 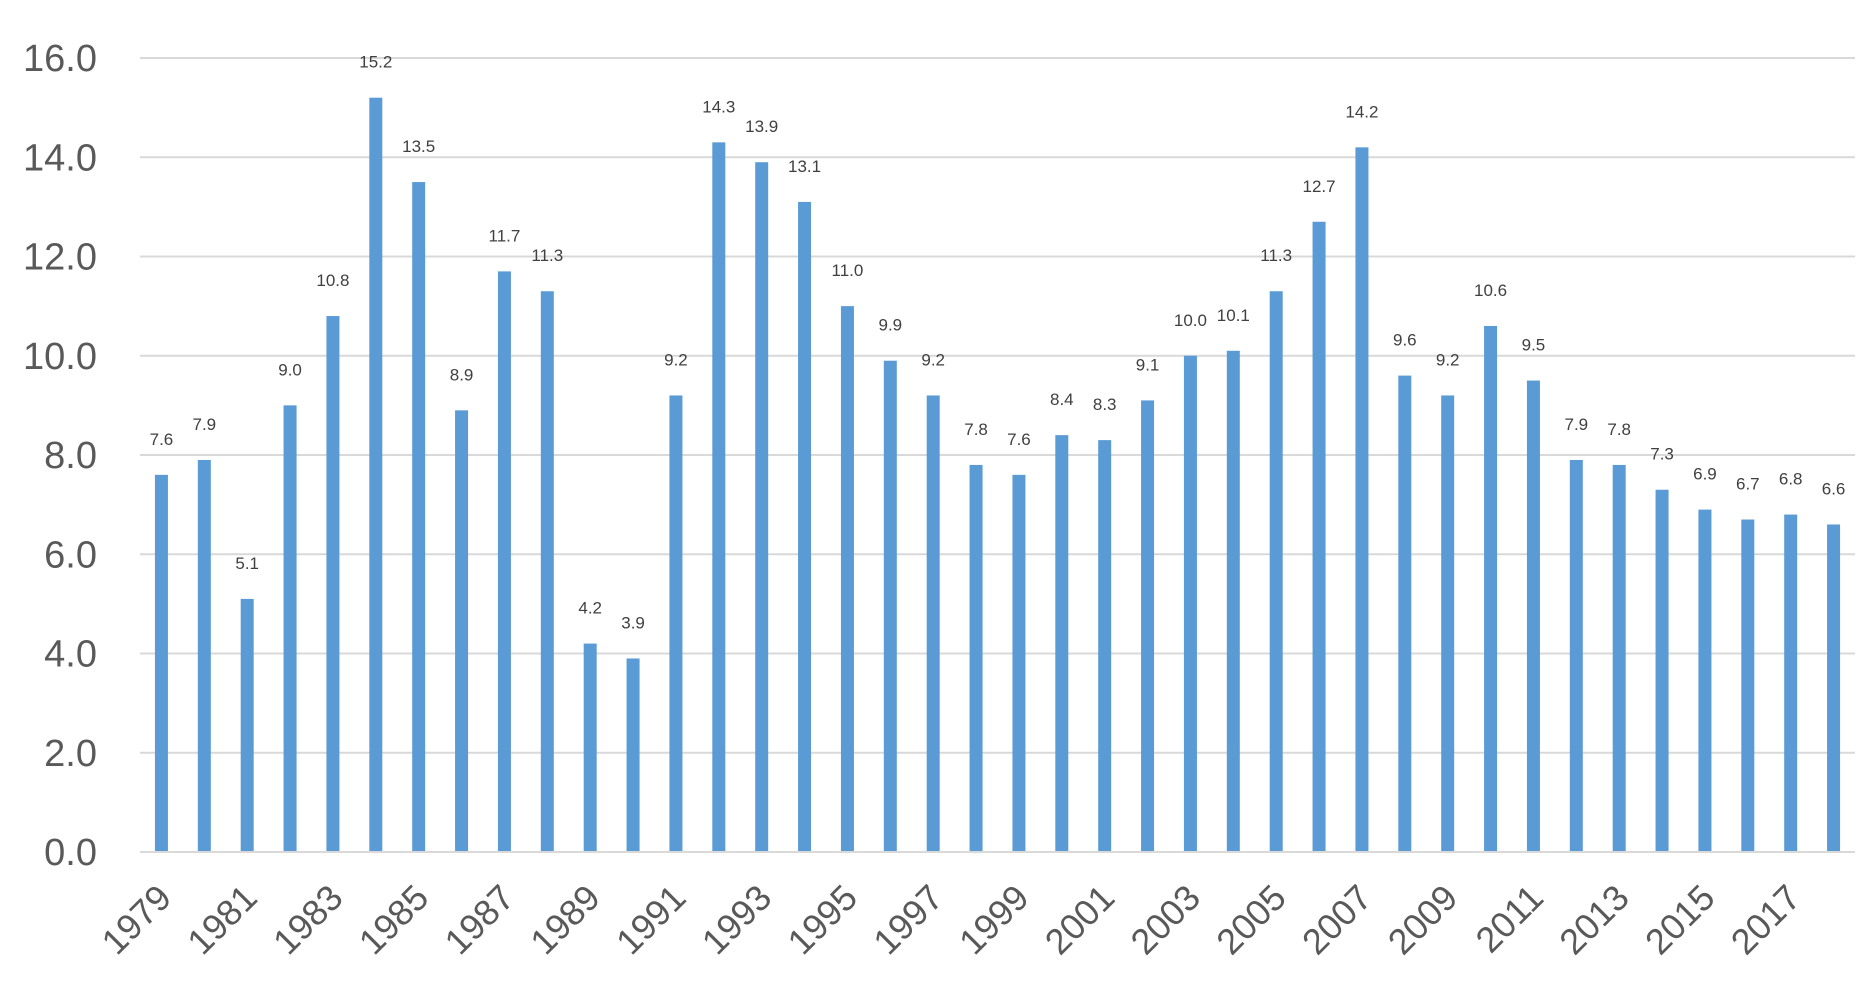 I want to click on data-label: 4.2, so click(x=590, y=608).